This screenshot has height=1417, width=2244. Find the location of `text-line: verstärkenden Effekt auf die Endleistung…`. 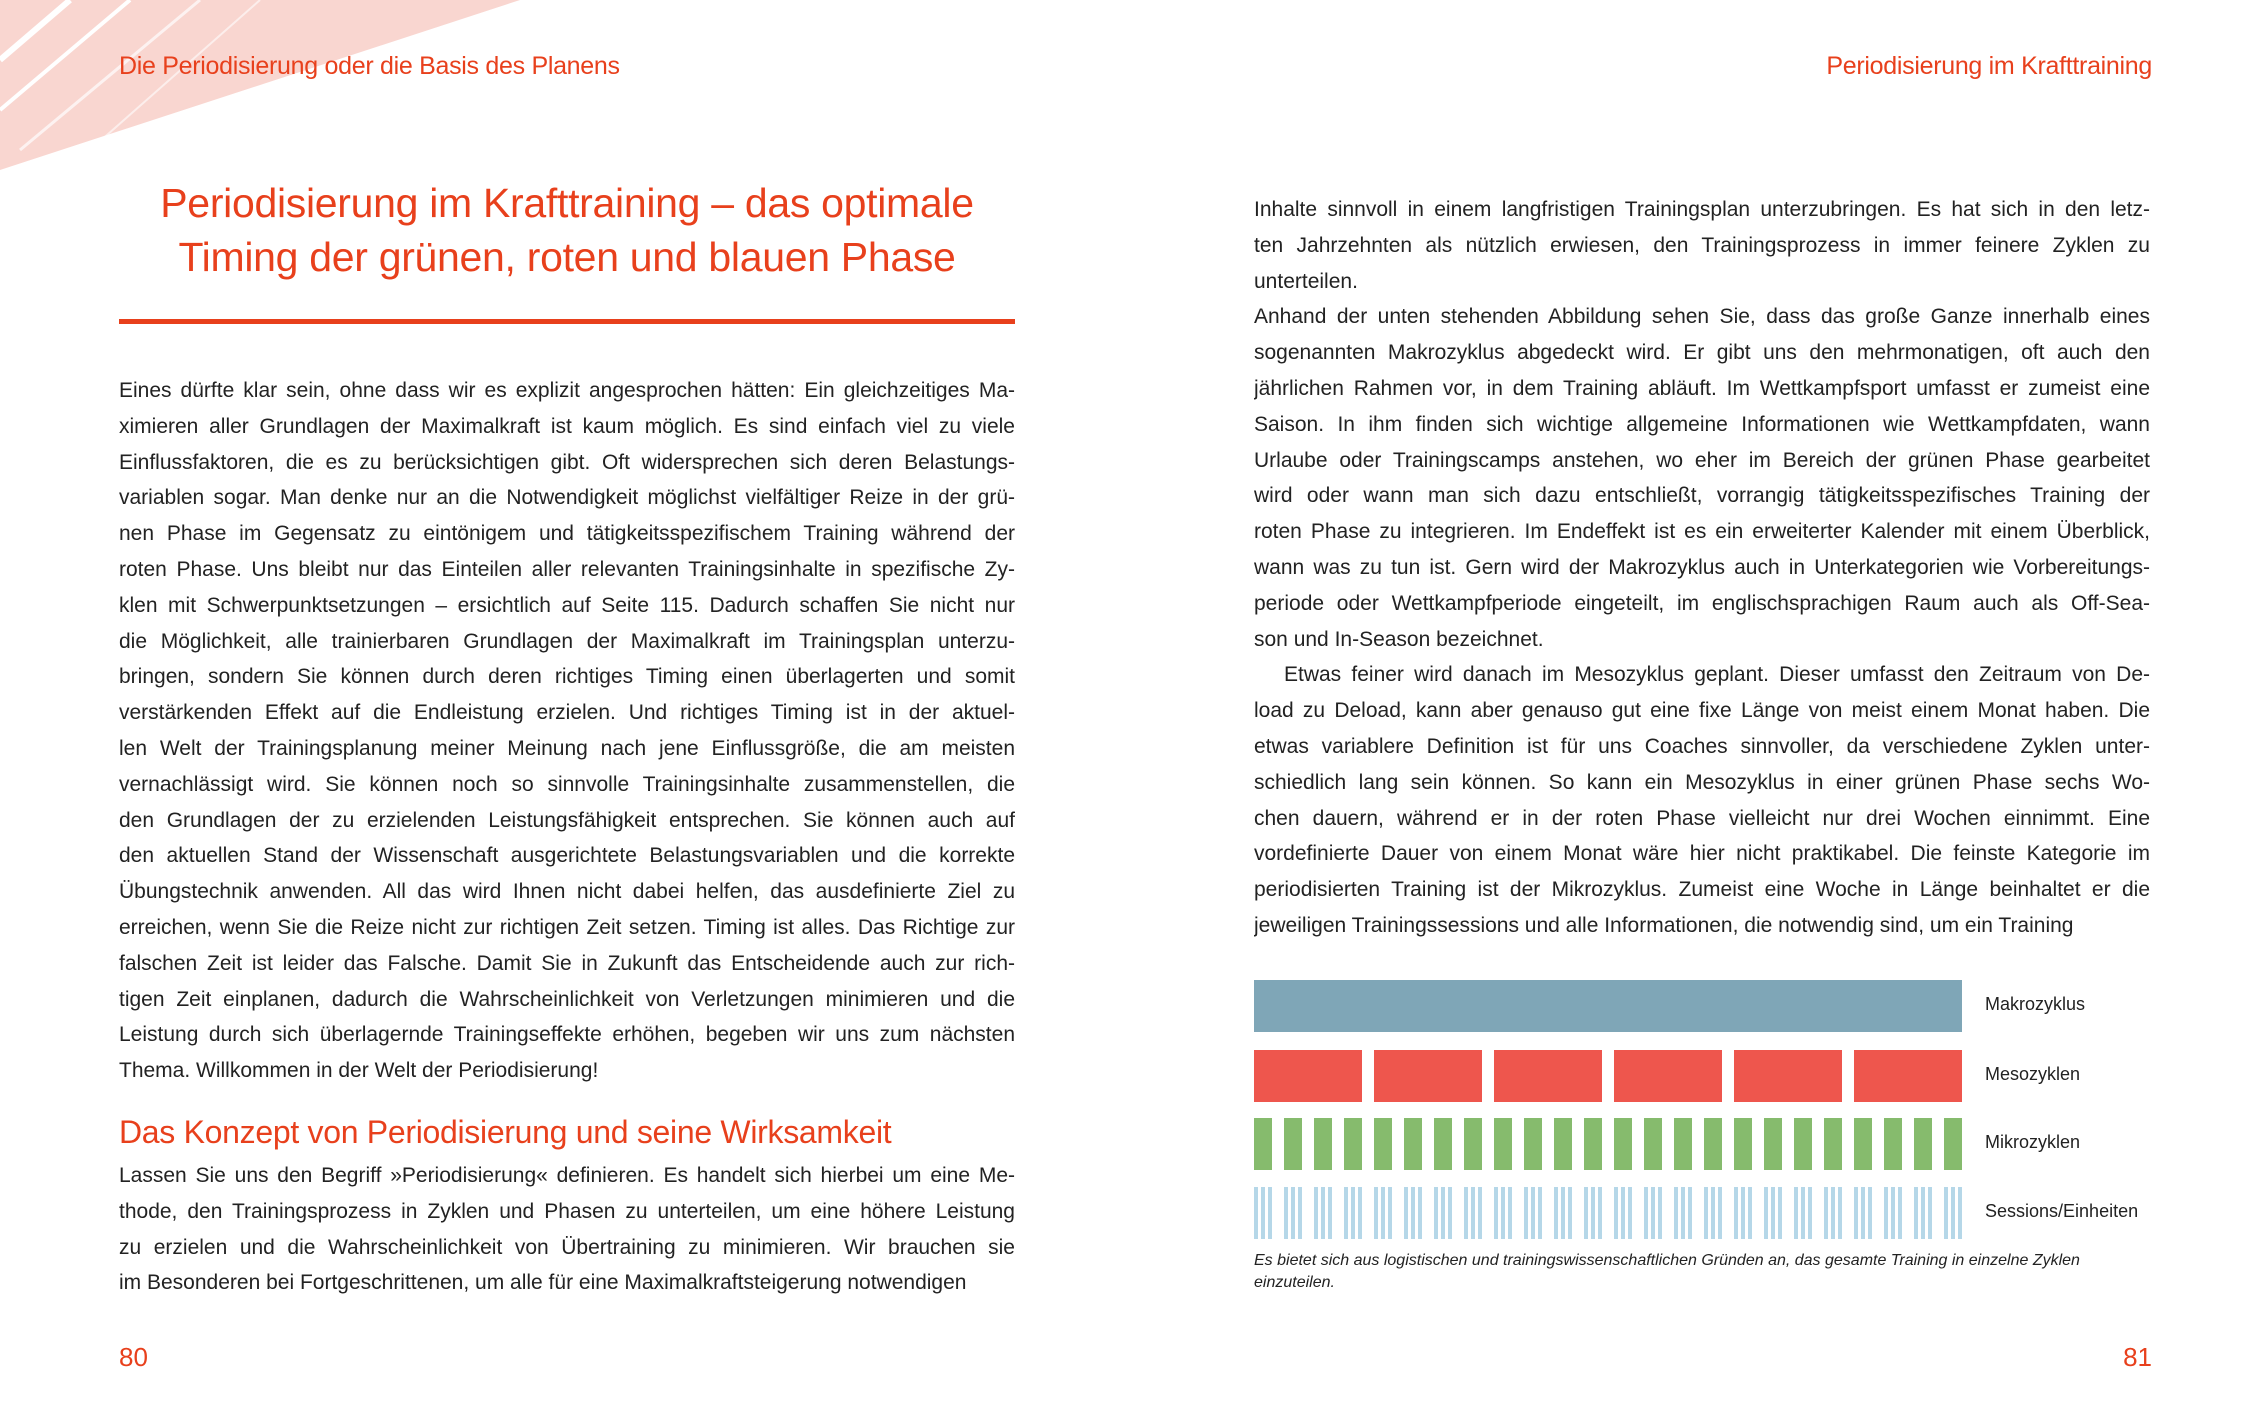

text-line: verstärkenden Effekt auf die Endleistung… is located at coordinates (567, 713).